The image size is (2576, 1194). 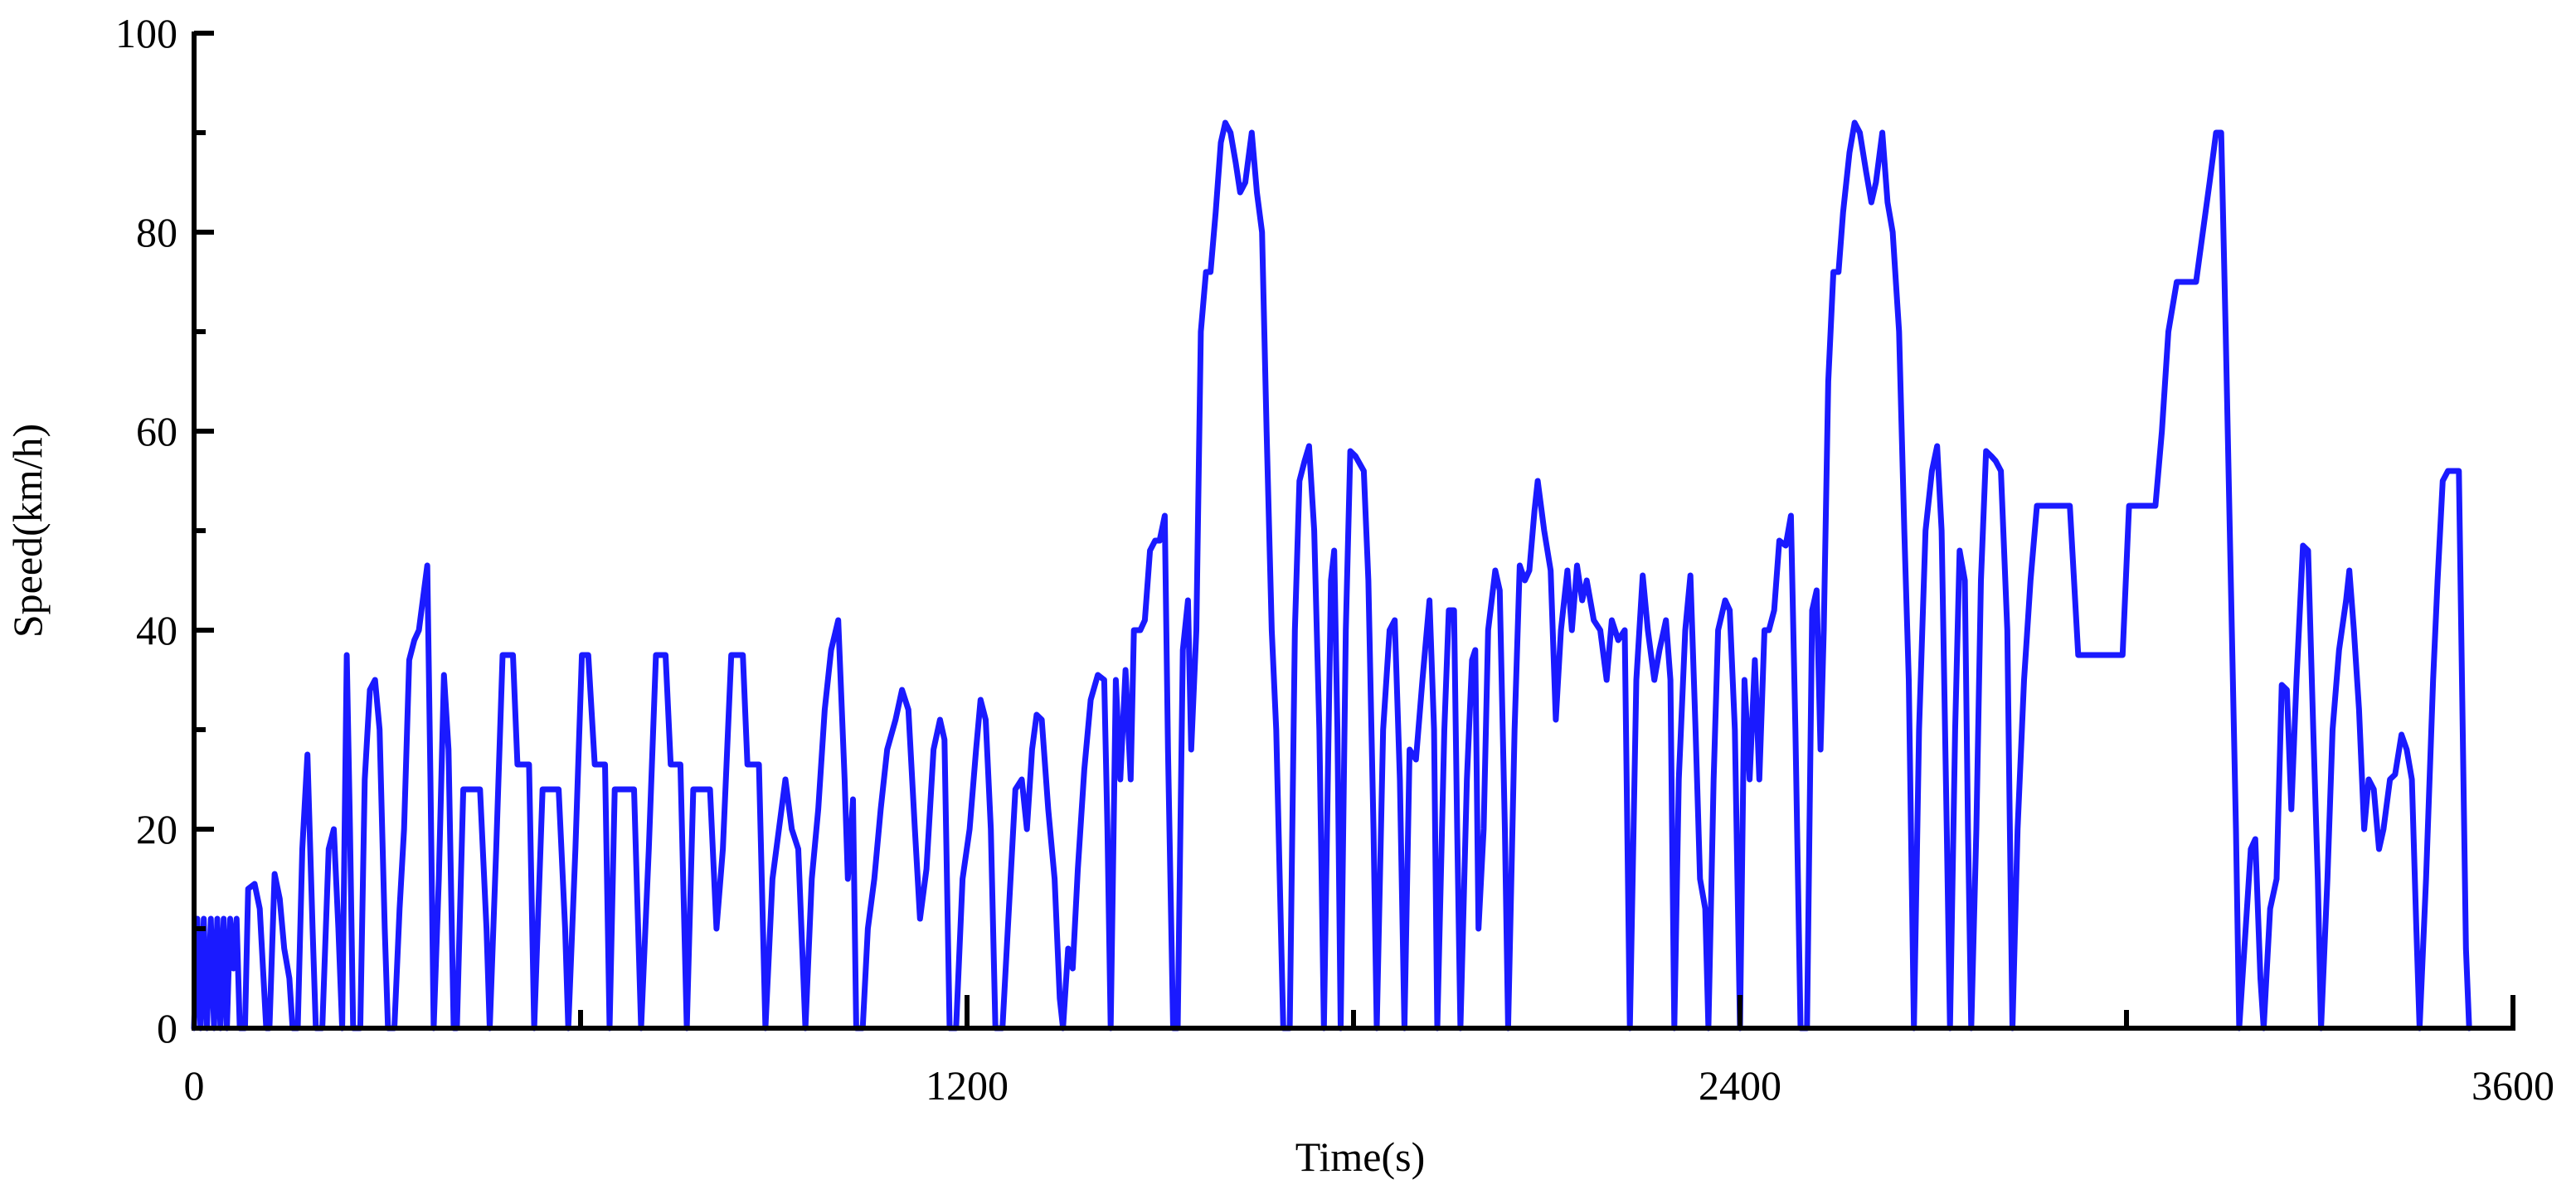 I want to click on y-tick-label: 40, so click(x=157, y=630).